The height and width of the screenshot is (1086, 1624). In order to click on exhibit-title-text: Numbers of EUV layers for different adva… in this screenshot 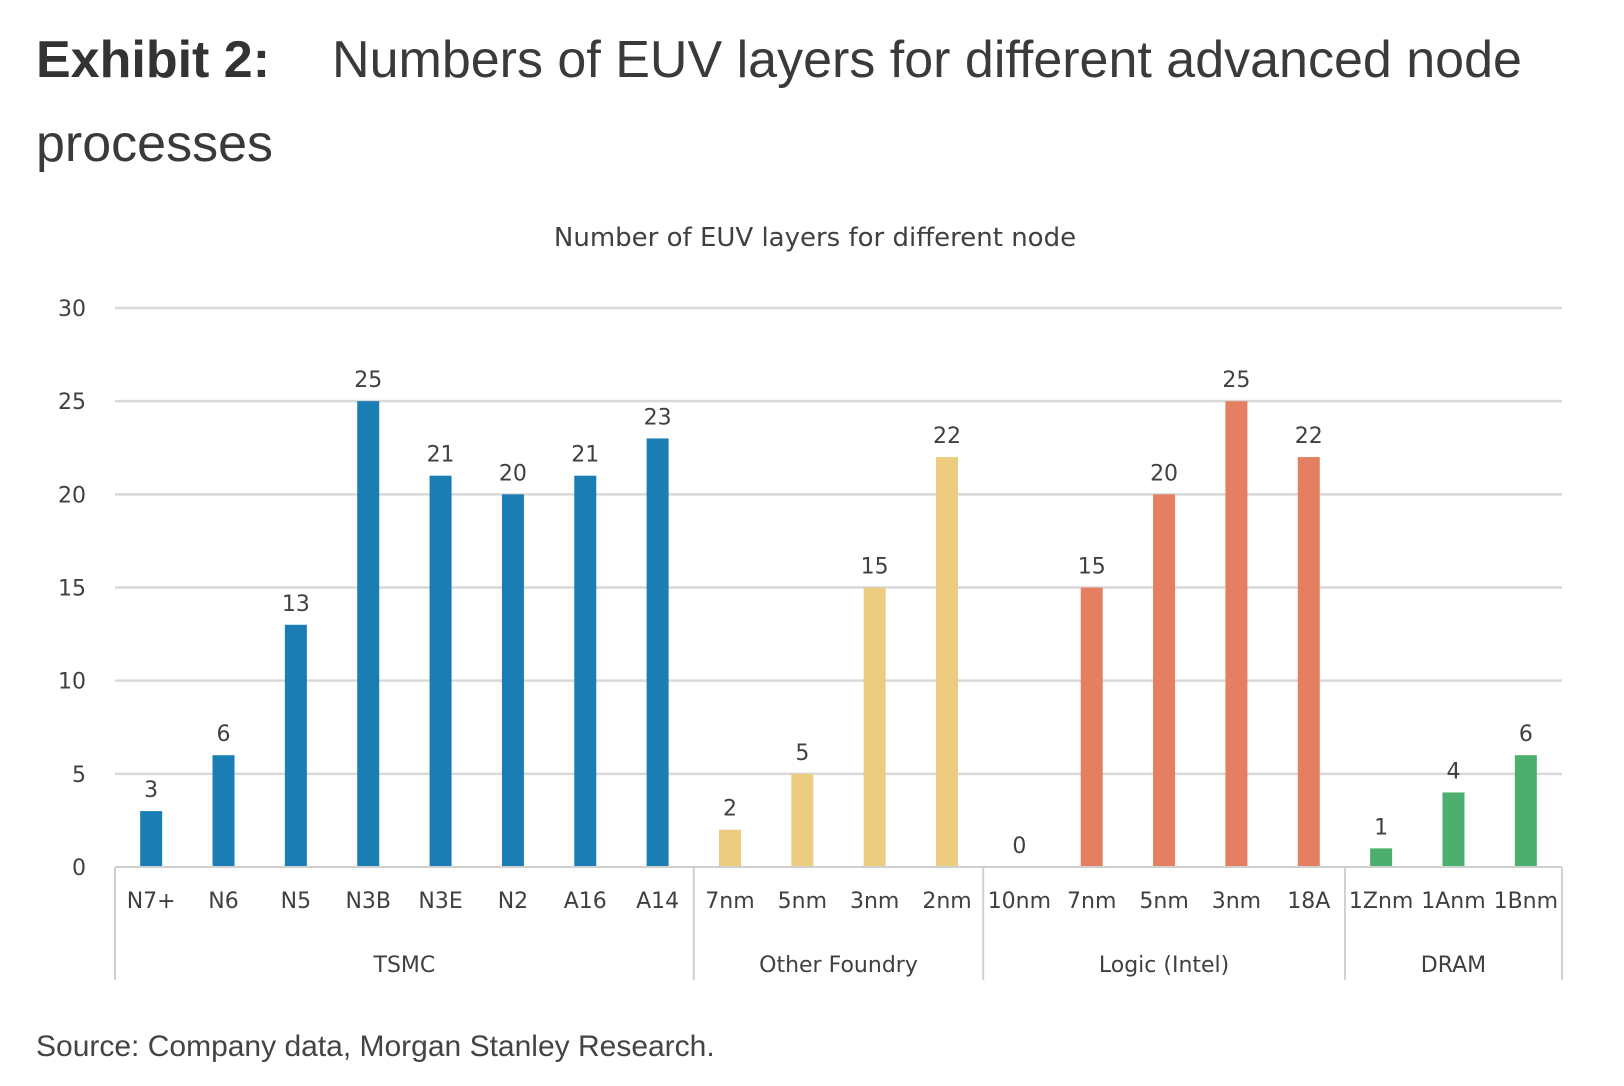, I will do `click(779, 102)`.